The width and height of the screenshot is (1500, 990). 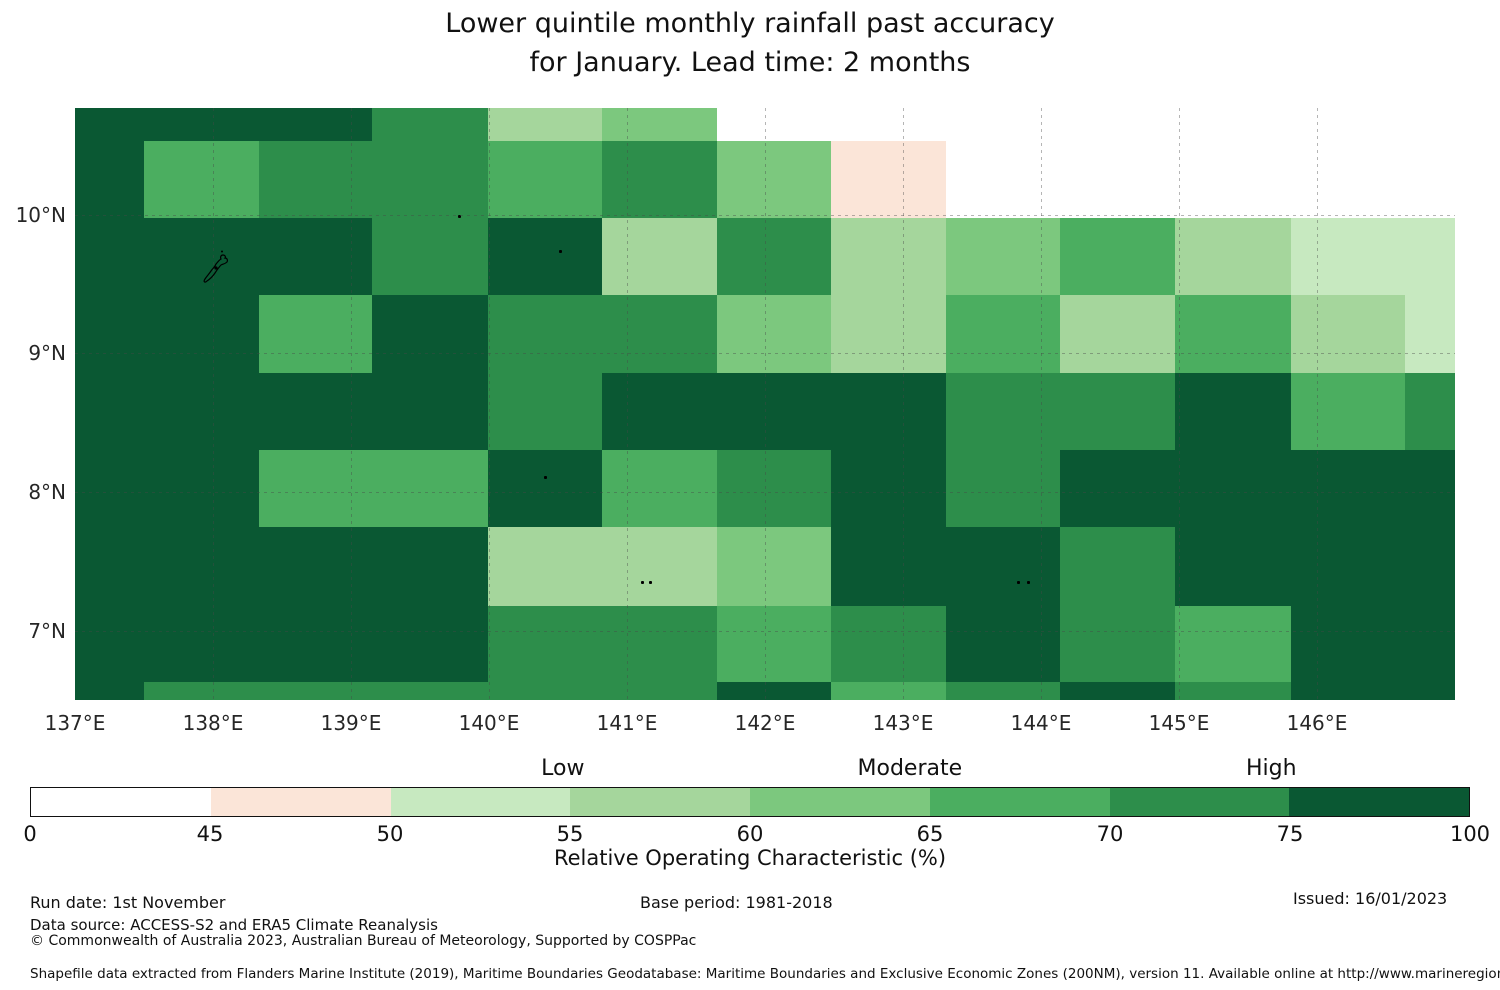 I want to click on colorbar-section-label: Low, so click(x=563, y=768).